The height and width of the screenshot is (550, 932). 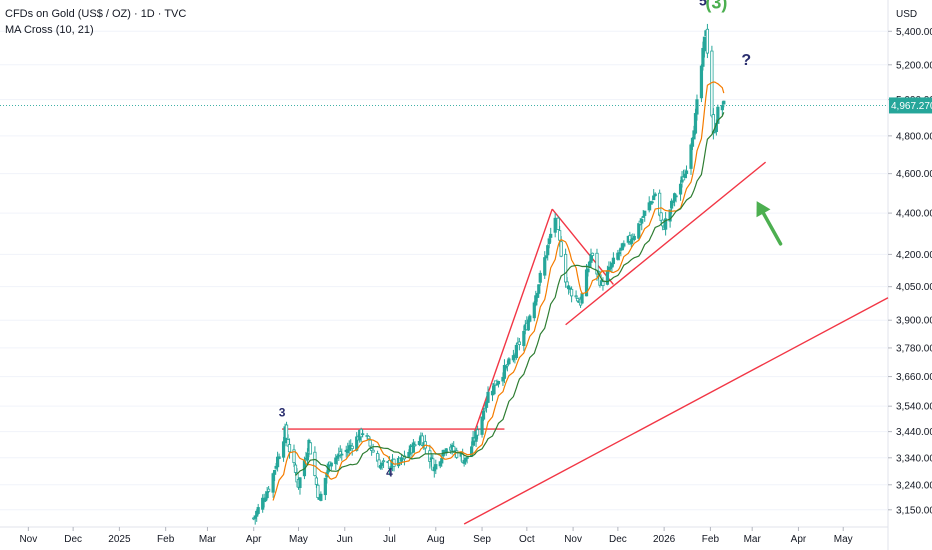 I want to click on time-tick-label: 2025, so click(x=119, y=539).